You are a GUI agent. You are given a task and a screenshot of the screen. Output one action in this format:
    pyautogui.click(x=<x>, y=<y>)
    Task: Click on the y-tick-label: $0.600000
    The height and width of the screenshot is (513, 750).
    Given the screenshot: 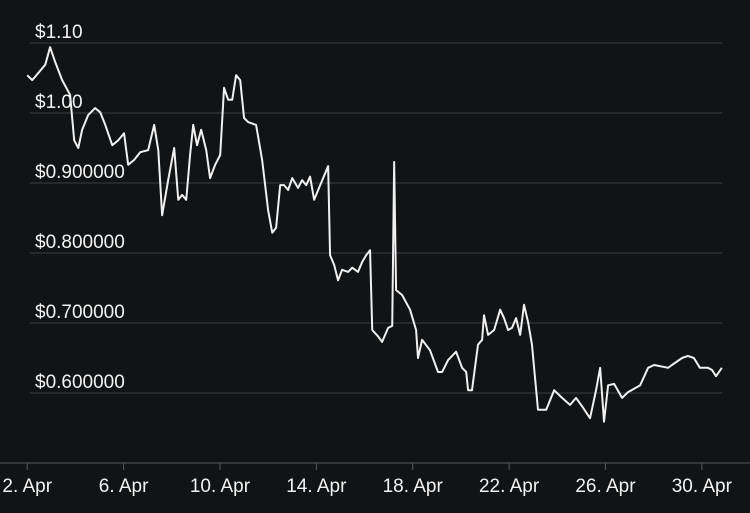 What is the action you would take?
    pyautogui.click(x=80, y=382)
    